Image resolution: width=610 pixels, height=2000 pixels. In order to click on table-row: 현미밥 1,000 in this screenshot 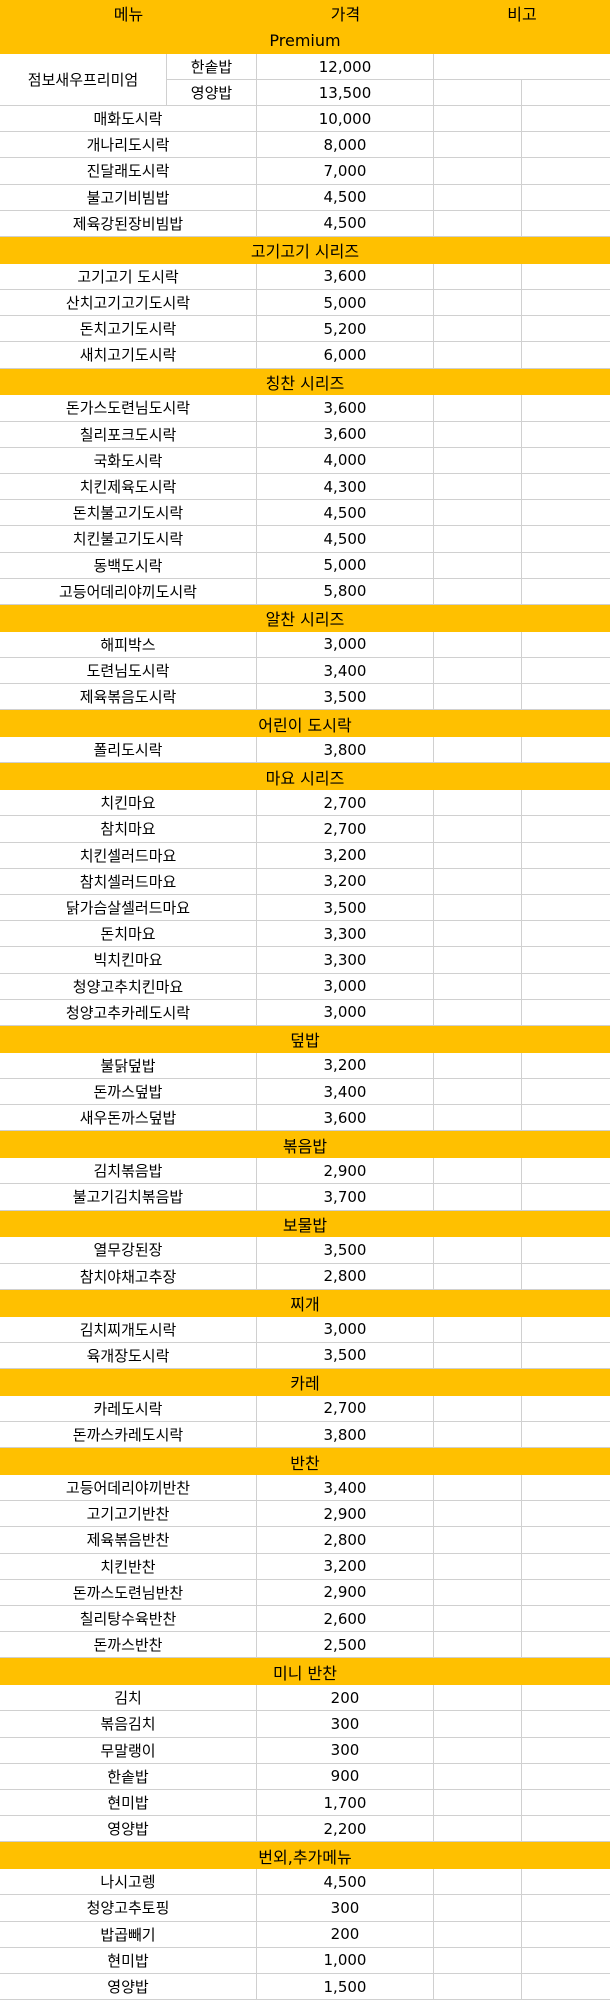, I will do `click(305, 1960)`.